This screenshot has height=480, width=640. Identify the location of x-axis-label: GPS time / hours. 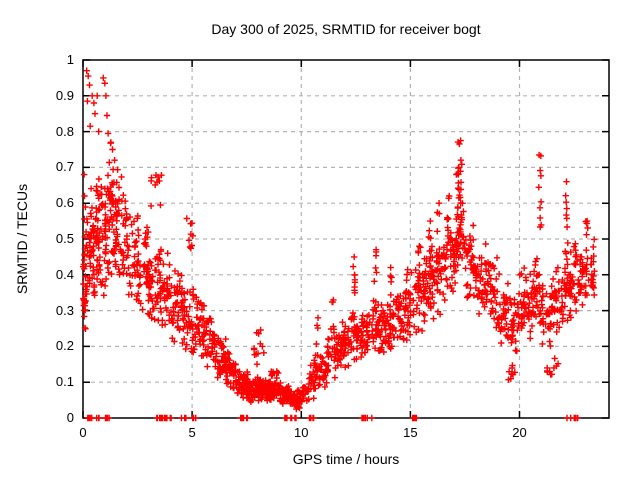
(346, 459).